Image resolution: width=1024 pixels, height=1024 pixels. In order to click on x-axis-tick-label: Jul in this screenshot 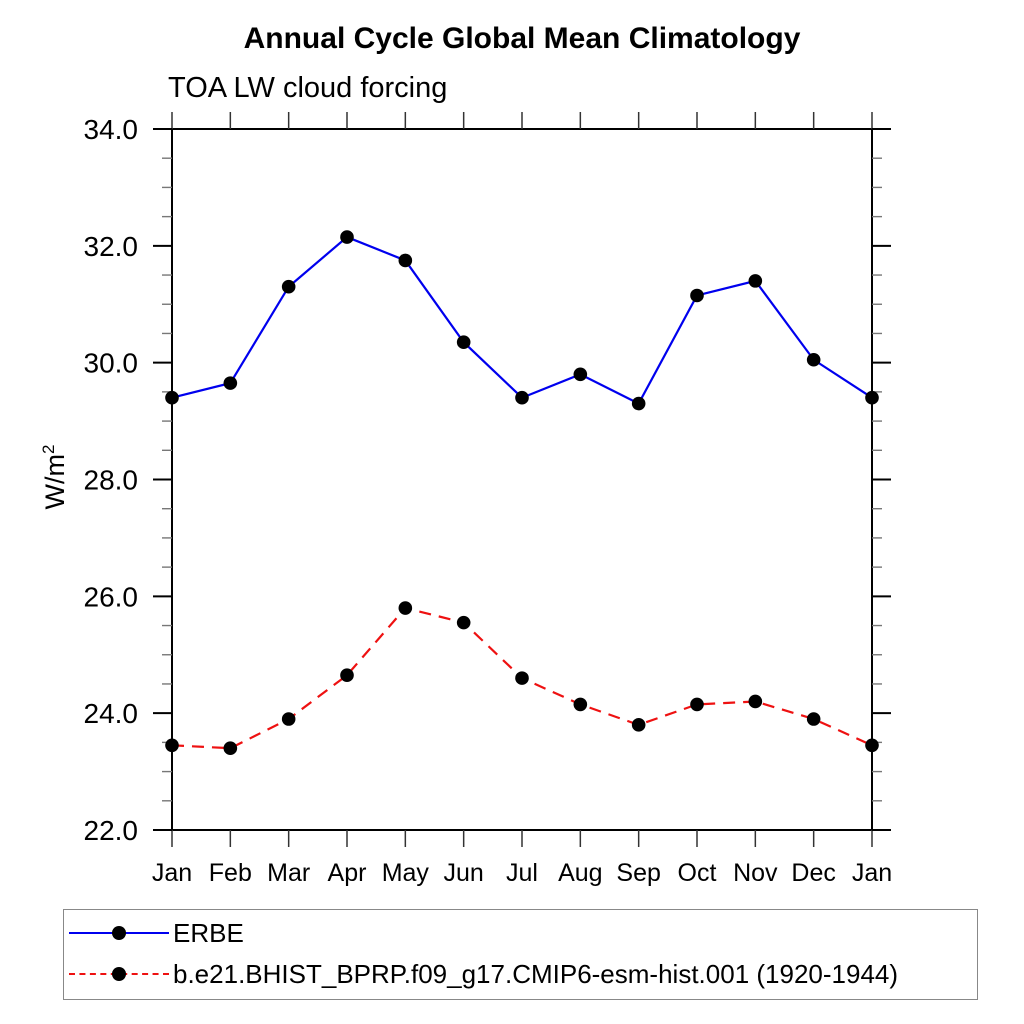, I will do `click(522, 873)`.